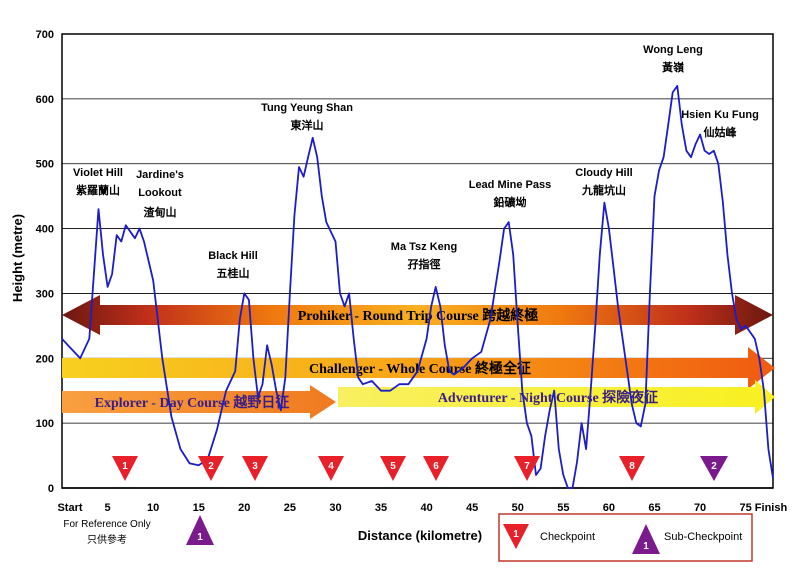  I want to click on adventurer-arrow-shape, so click(556, 397).